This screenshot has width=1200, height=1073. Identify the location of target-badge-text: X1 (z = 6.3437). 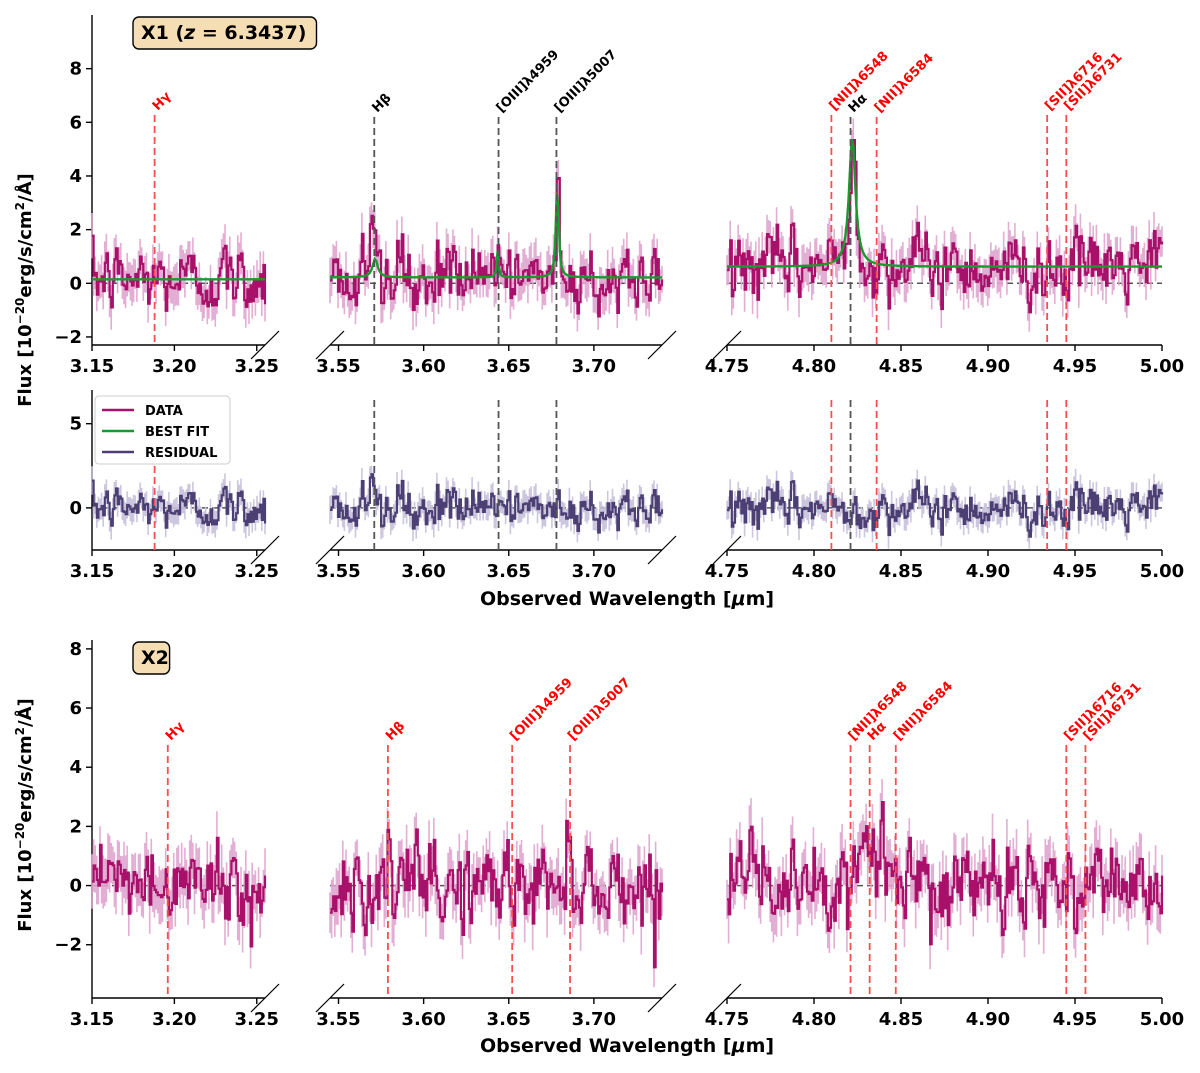
(223, 33).